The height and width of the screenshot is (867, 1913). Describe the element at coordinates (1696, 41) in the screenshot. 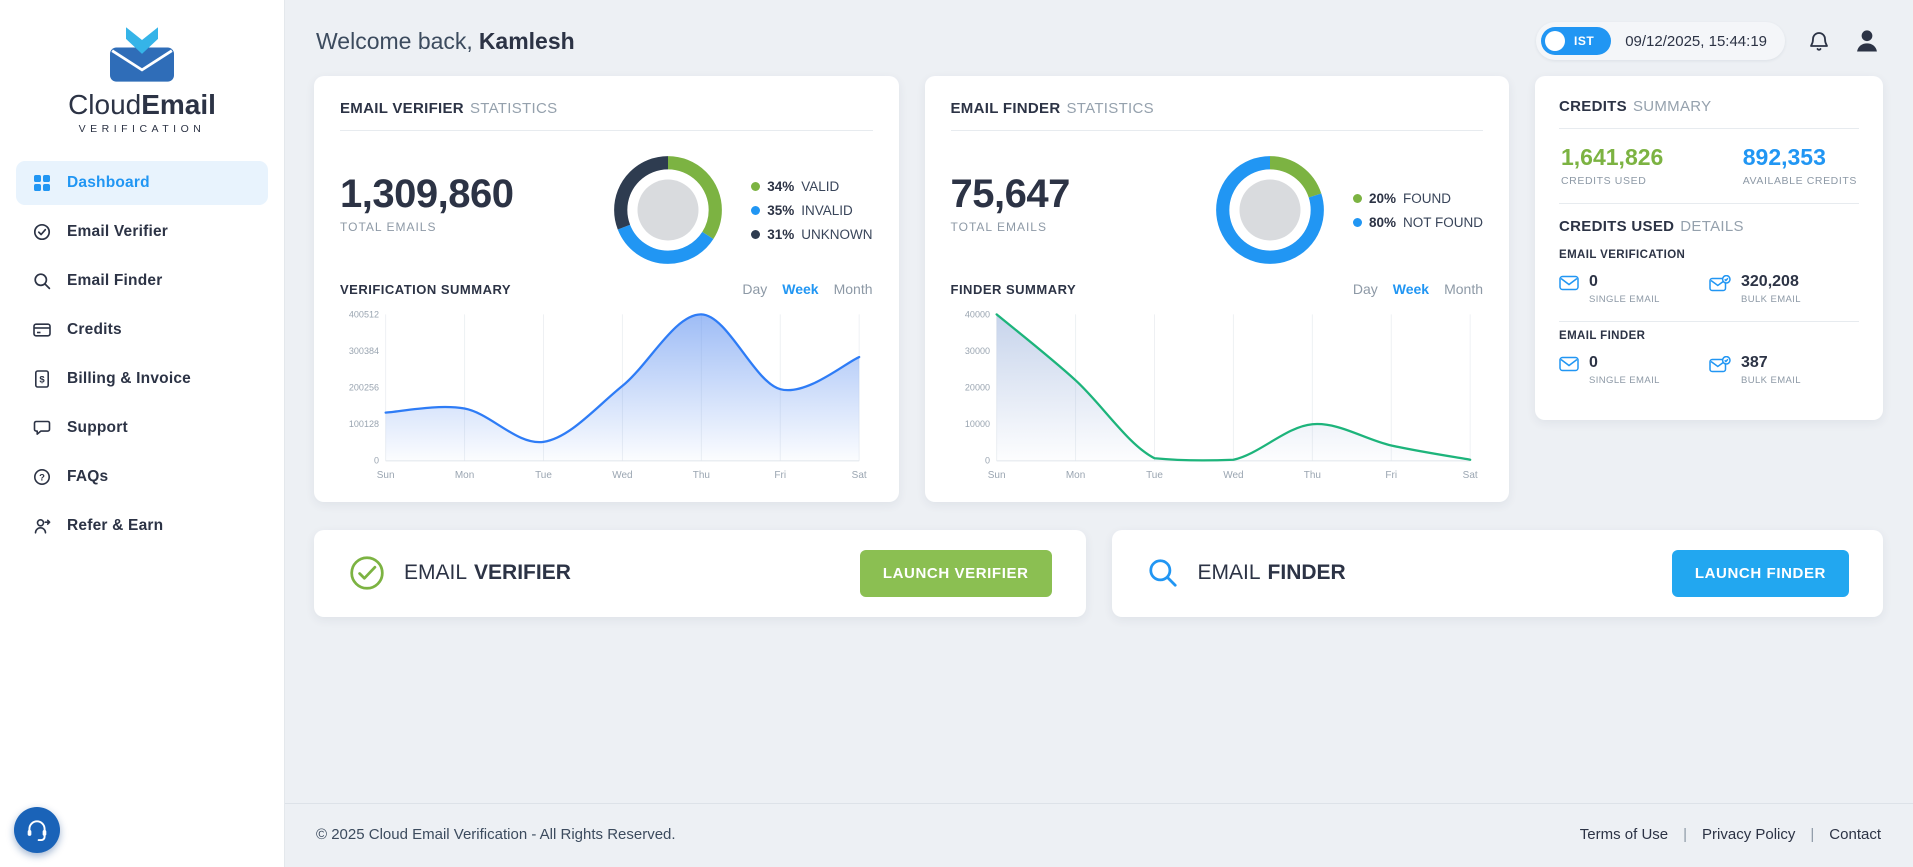

I see `datetime-display: 09/12/2025, 15:44:19` at that location.